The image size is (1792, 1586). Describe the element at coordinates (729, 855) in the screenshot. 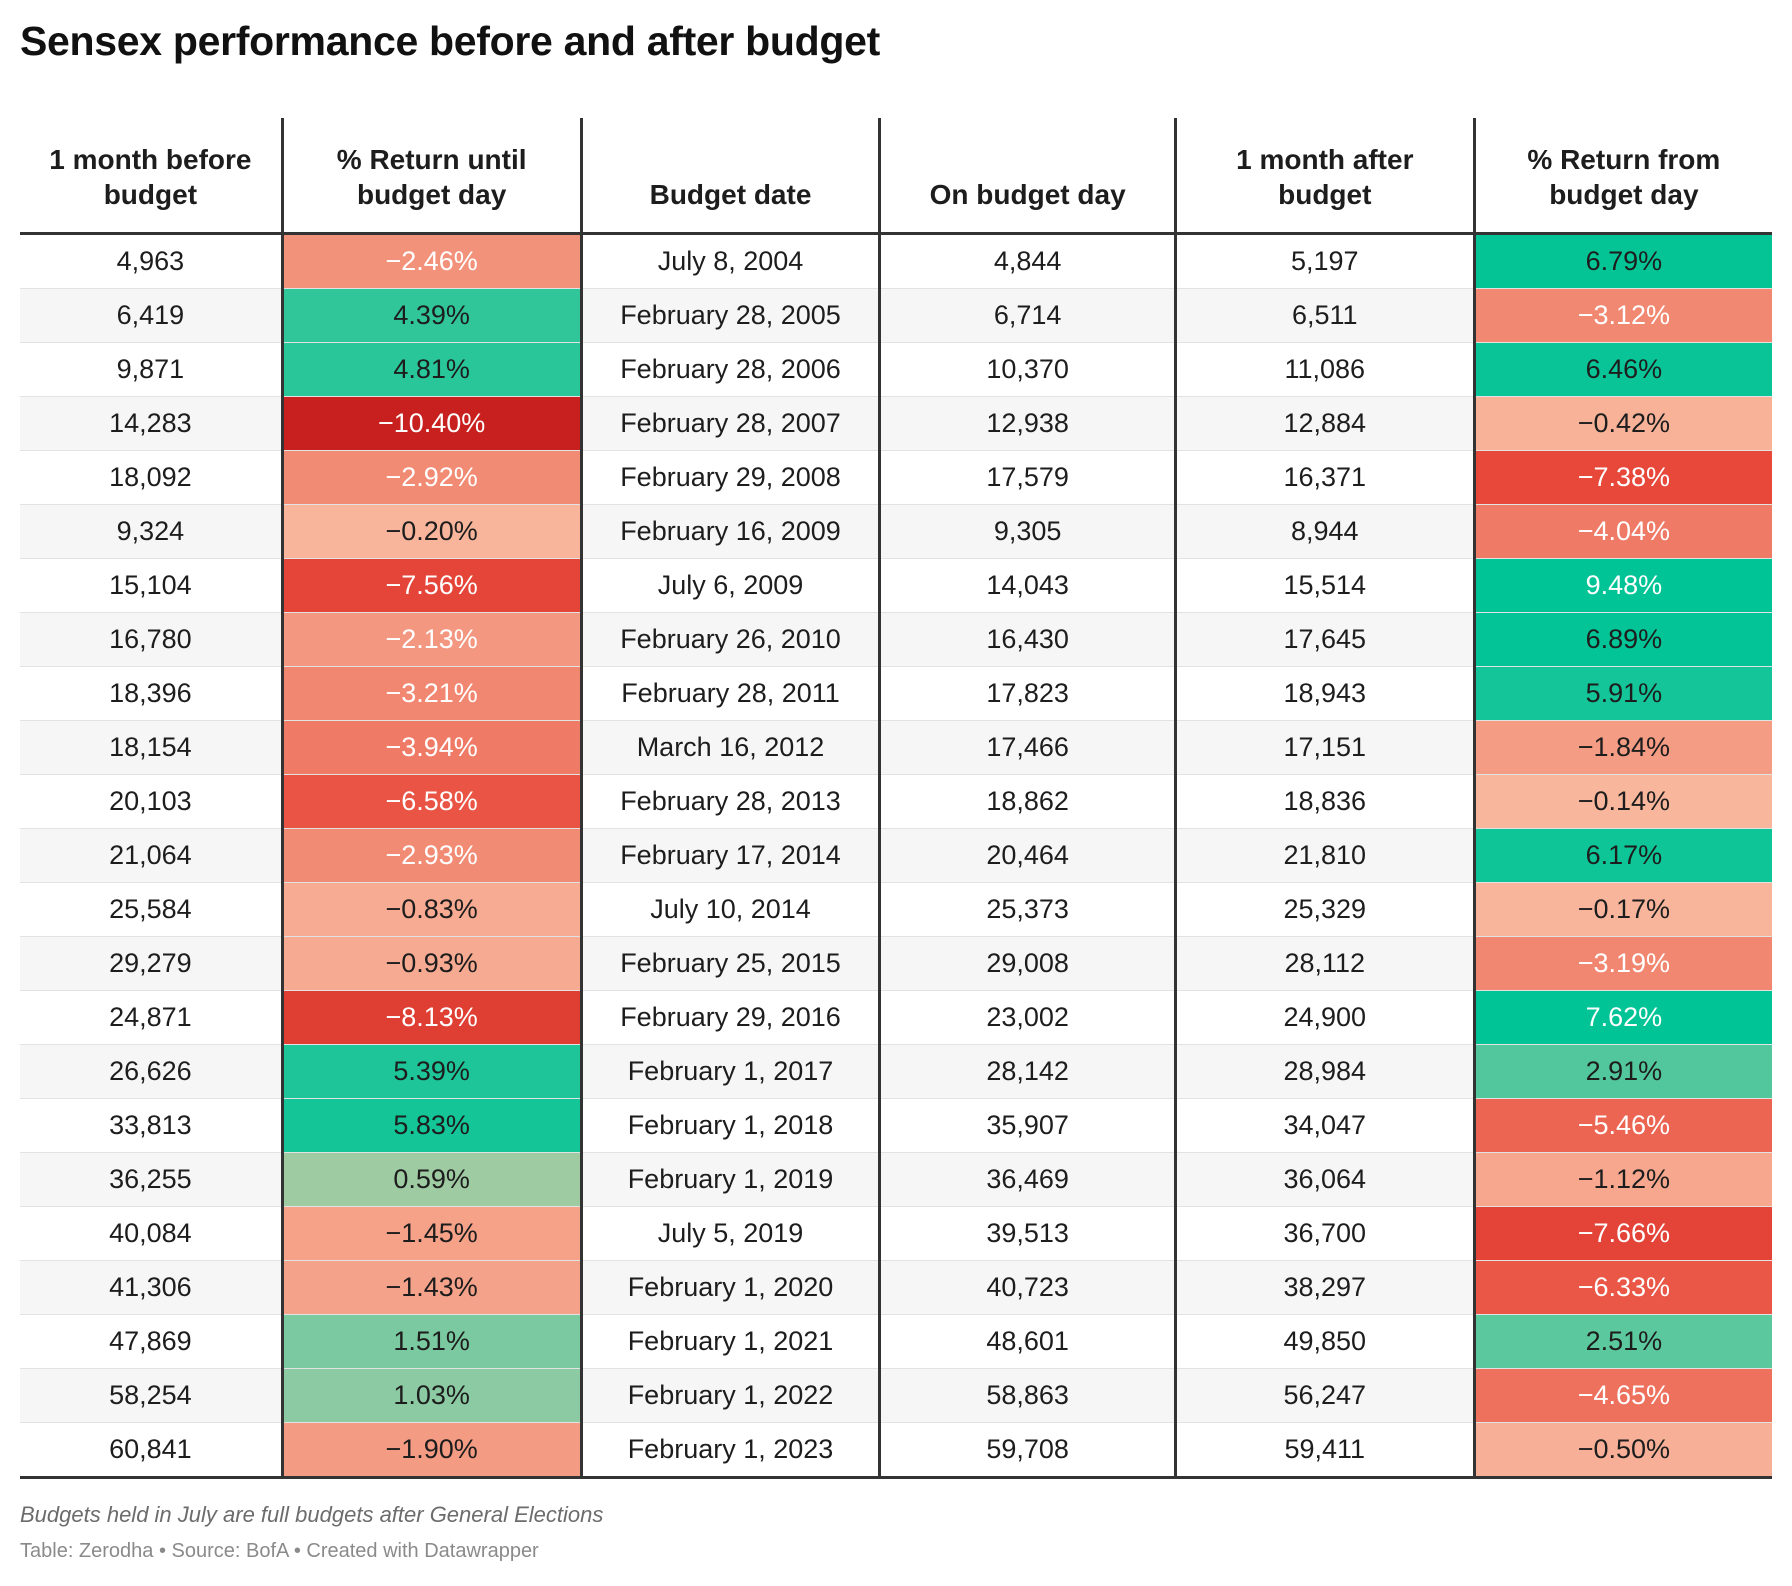

I see `budget-date-cell: February 17, 2014` at that location.